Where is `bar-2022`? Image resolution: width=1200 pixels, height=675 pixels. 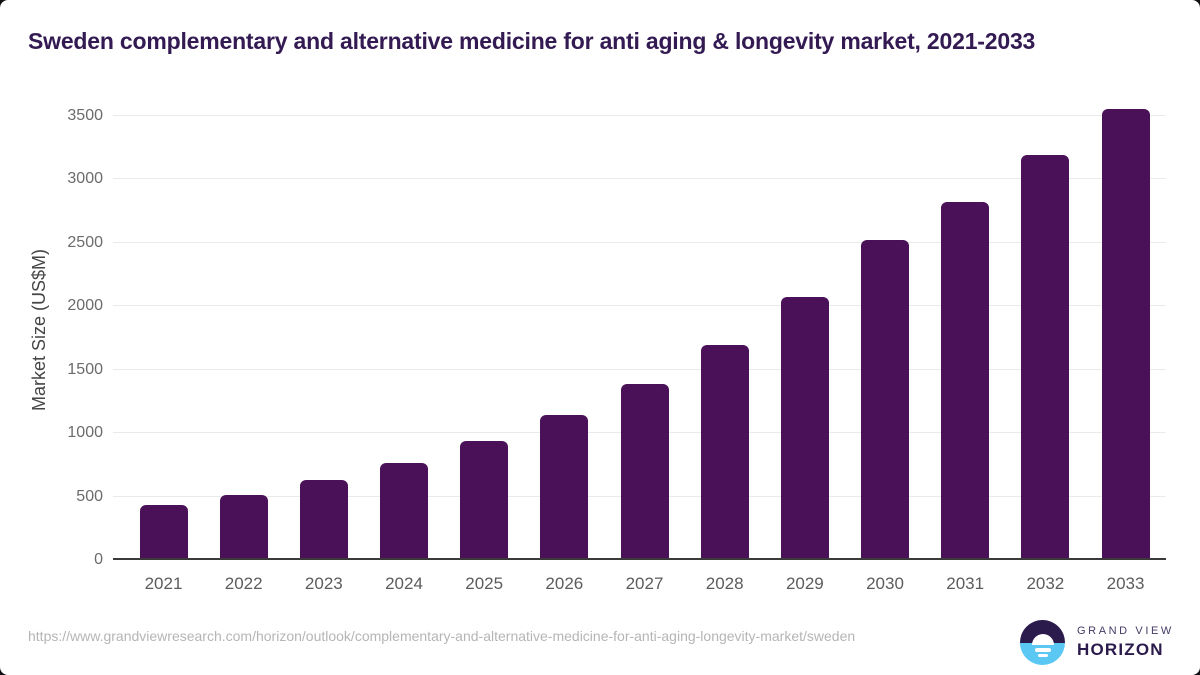 bar-2022 is located at coordinates (243, 527).